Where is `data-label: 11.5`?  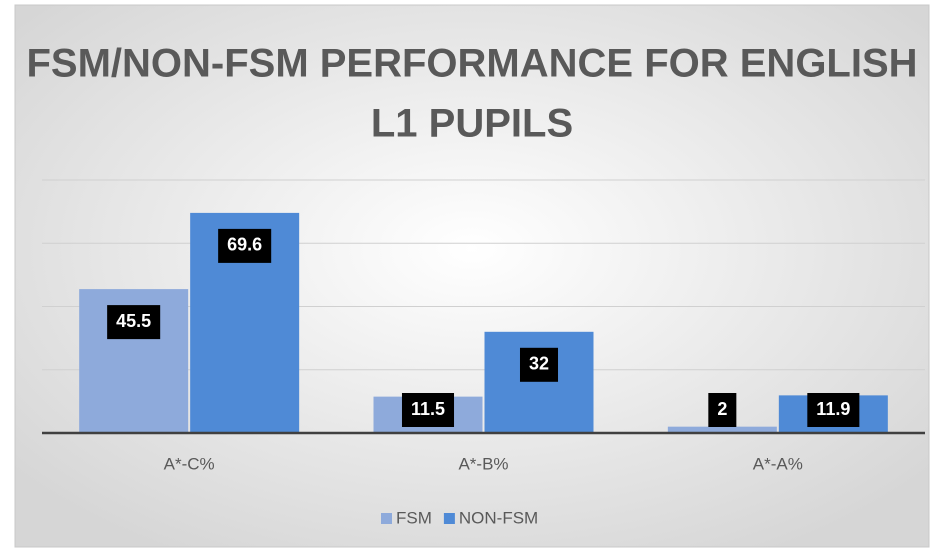
data-label: 11.5 is located at coordinates (428, 409).